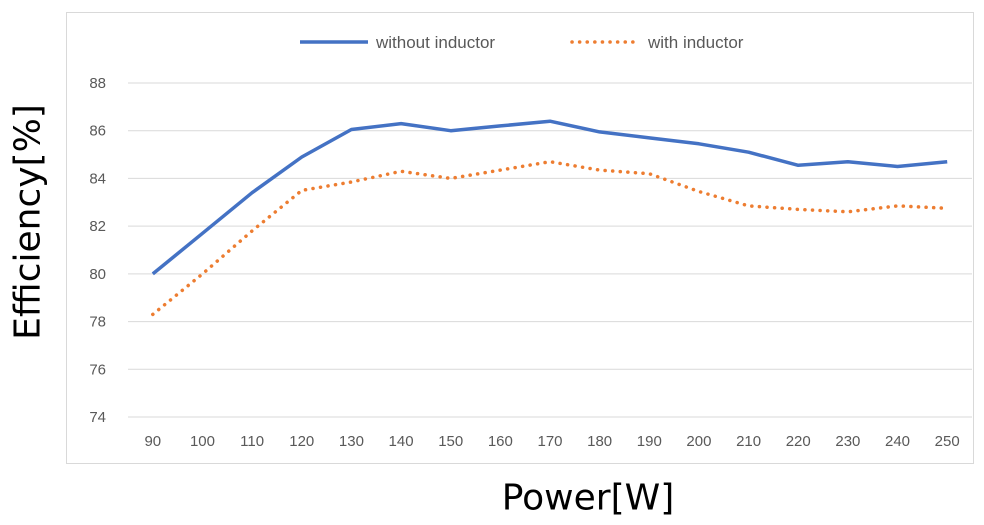 The image size is (984, 525). Describe the element at coordinates (599, 441) in the screenshot. I see `x-tick-label: 180` at that location.